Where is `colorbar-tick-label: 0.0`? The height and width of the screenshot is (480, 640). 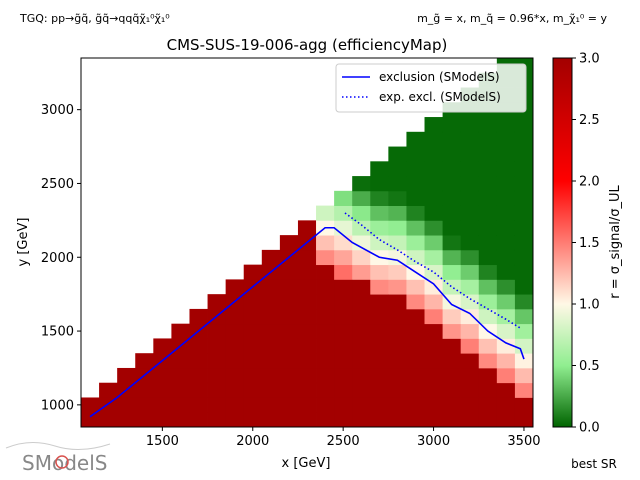 colorbar-tick-label: 0.0 is located at coordinates (589, 428).